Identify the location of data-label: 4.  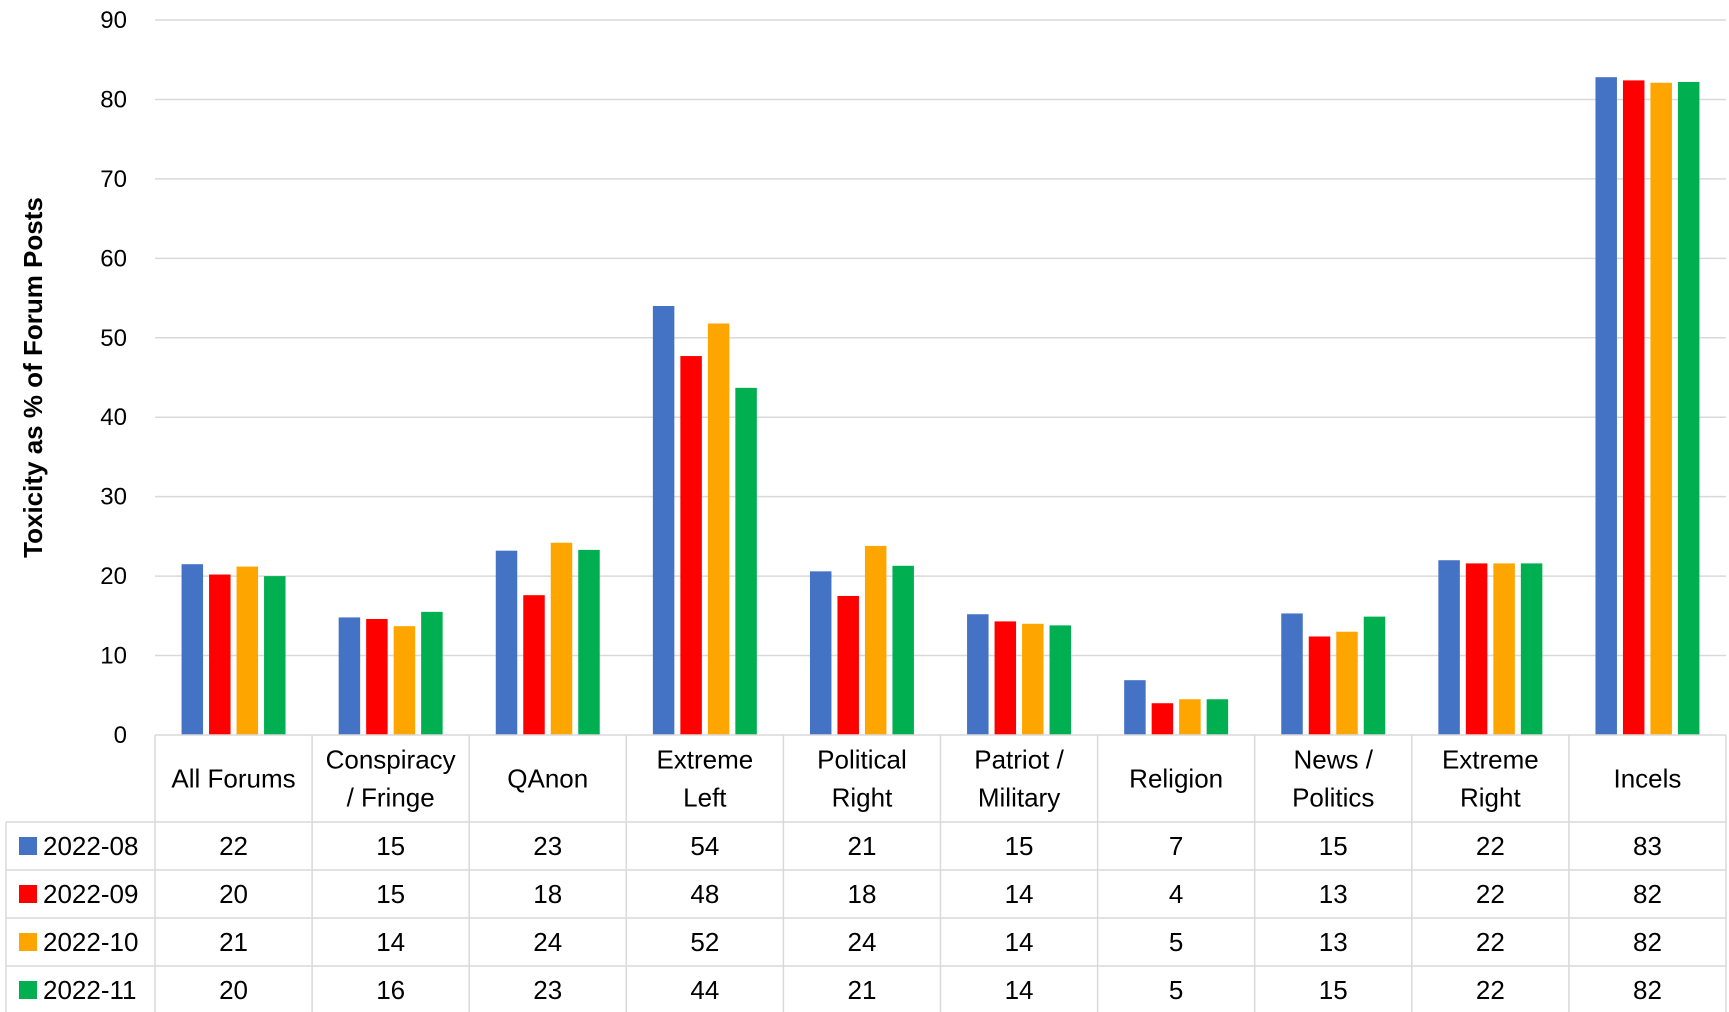
(1176, 894).